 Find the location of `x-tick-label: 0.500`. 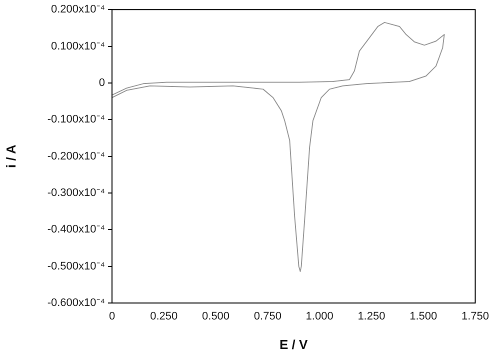

x-tick-label: 0.500 is located at coordinates (216, 316).